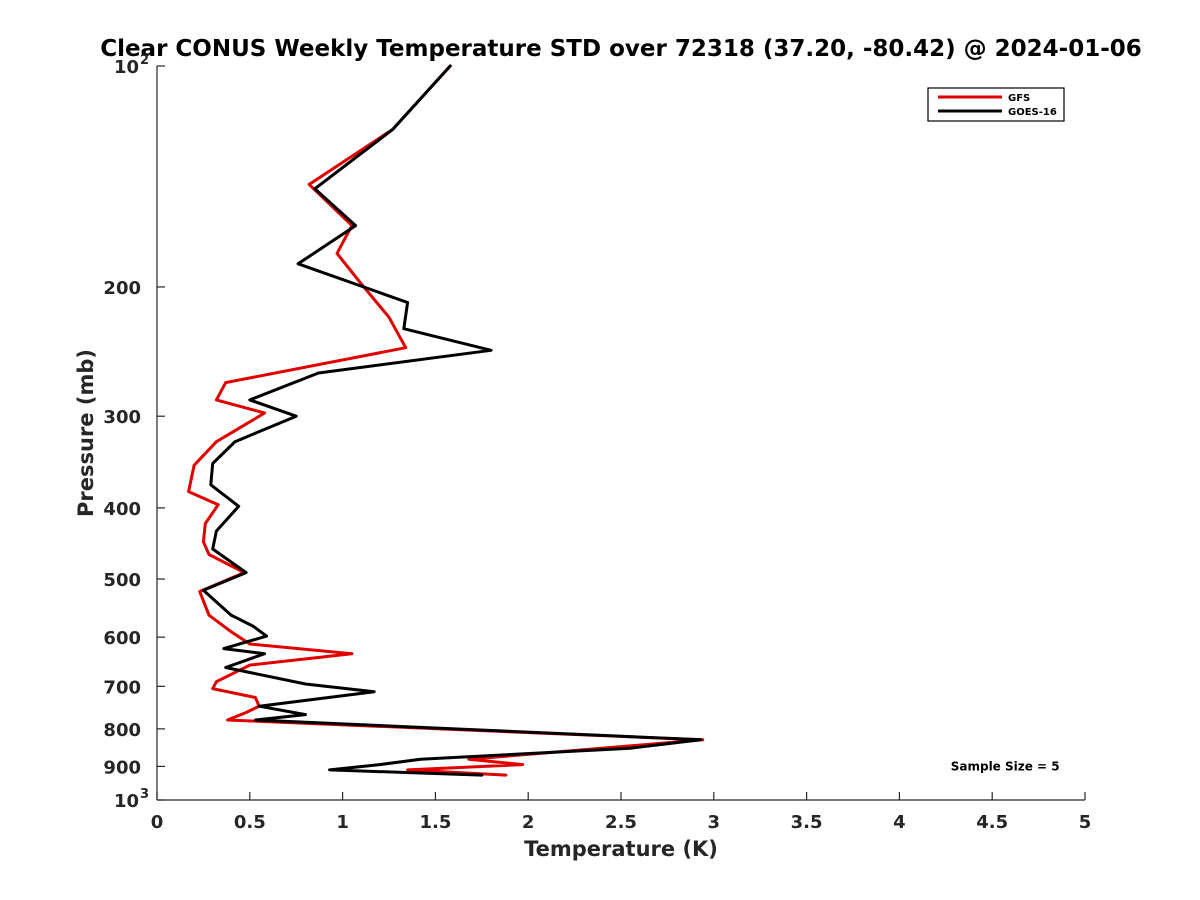 This screenshot has height=900, width=1200. What do you see at coordinates (1032, 112) in the screenshot?
I see `legend-label-goes-16: GOES-16` at bounding box center [1032, 112].